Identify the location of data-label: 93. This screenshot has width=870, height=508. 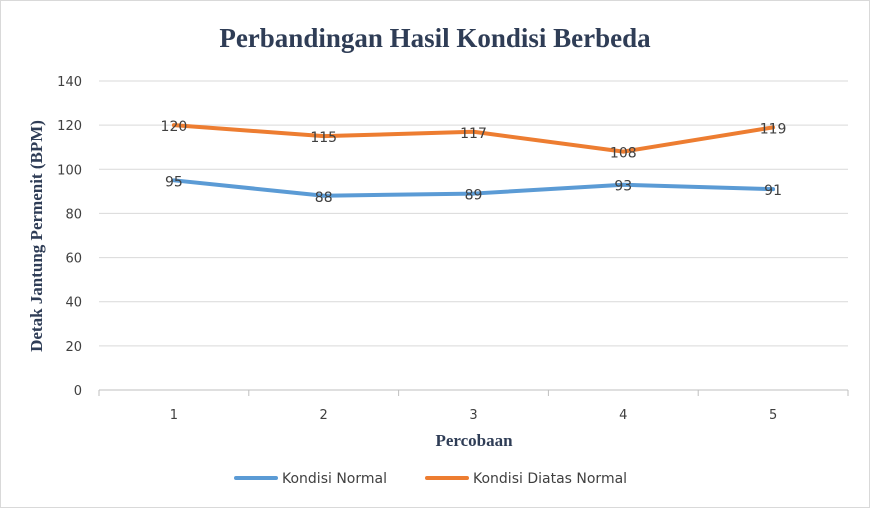
(623, 187).